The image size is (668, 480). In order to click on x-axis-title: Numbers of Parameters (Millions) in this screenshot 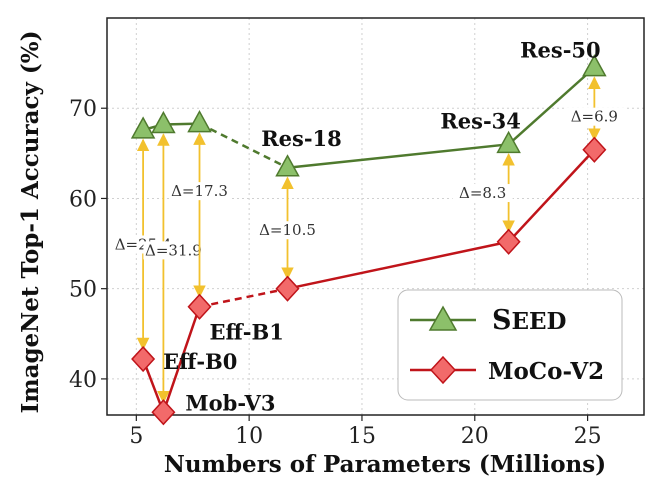, I will do `click(385, 464)`.